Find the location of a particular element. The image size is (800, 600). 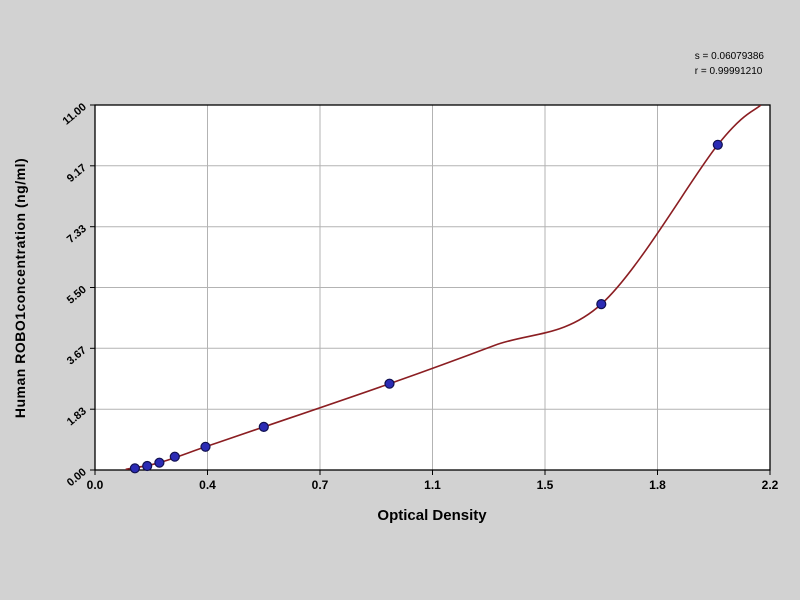

x-tick-label: 0.7 is located at coordinates (320, 485).